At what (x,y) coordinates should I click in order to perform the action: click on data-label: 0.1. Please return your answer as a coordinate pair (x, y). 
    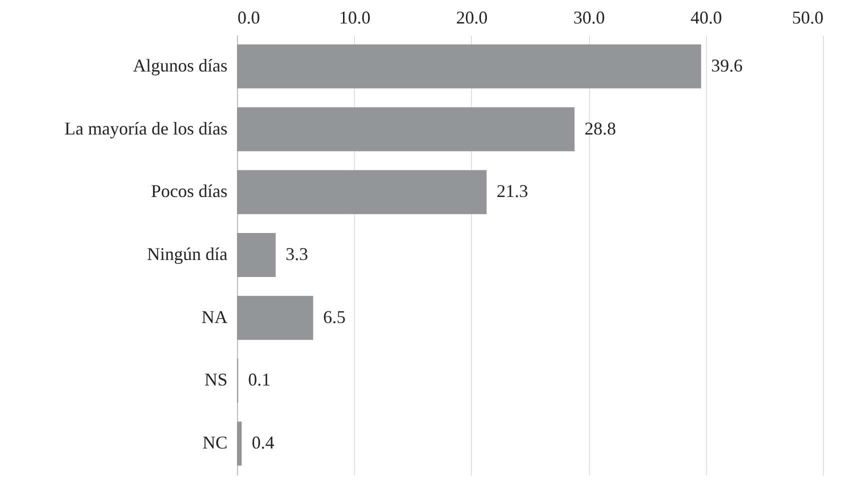
    Looking at the image, I should click on (259, 380).